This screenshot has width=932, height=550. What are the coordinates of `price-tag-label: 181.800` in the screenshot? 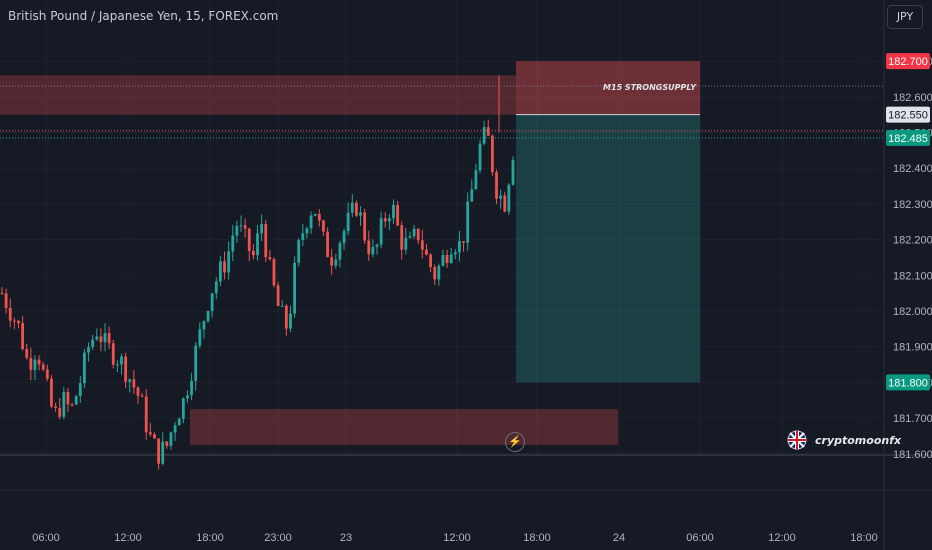 It's located at (908, 383).